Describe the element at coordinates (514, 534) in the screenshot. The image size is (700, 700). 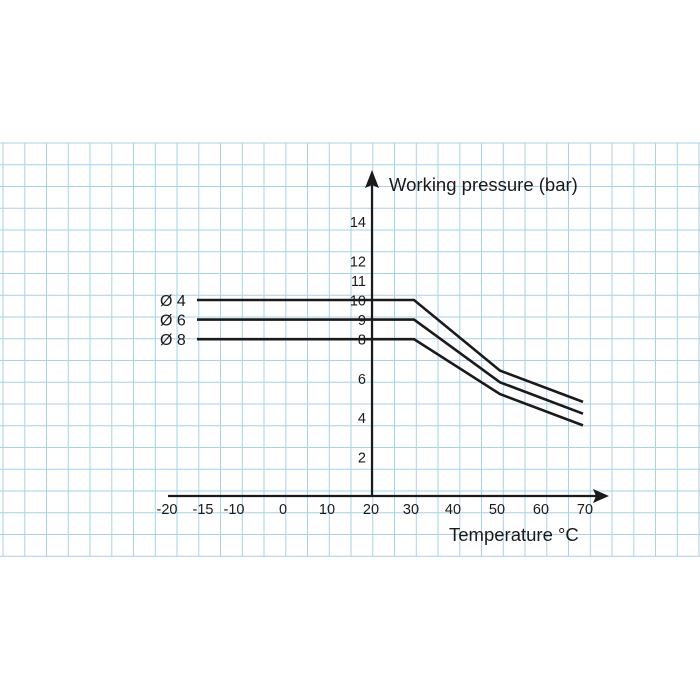
I see `x-axis-title: Temperature °C` at that location.